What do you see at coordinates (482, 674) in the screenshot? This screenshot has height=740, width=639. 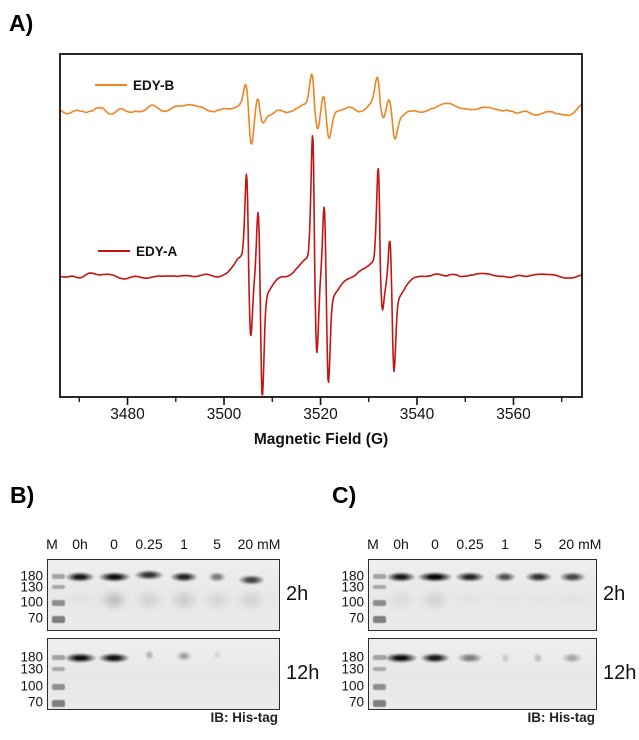 I see `blot-image-c-12h` at bounding box center [482, 674].